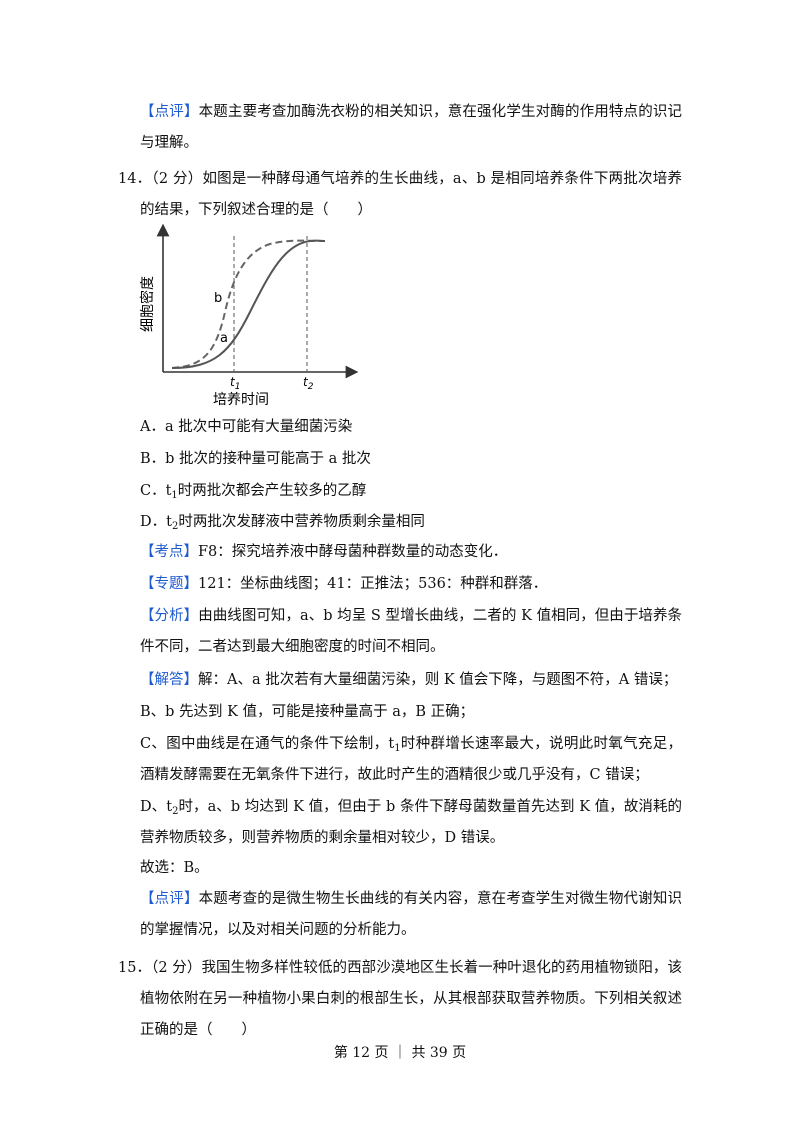 The image size is (800, 1132). What do you see at coordinates (241, 400) in the screenshot?
I see `x-axis-label: 培养时间` at bounding box center [241, 400].